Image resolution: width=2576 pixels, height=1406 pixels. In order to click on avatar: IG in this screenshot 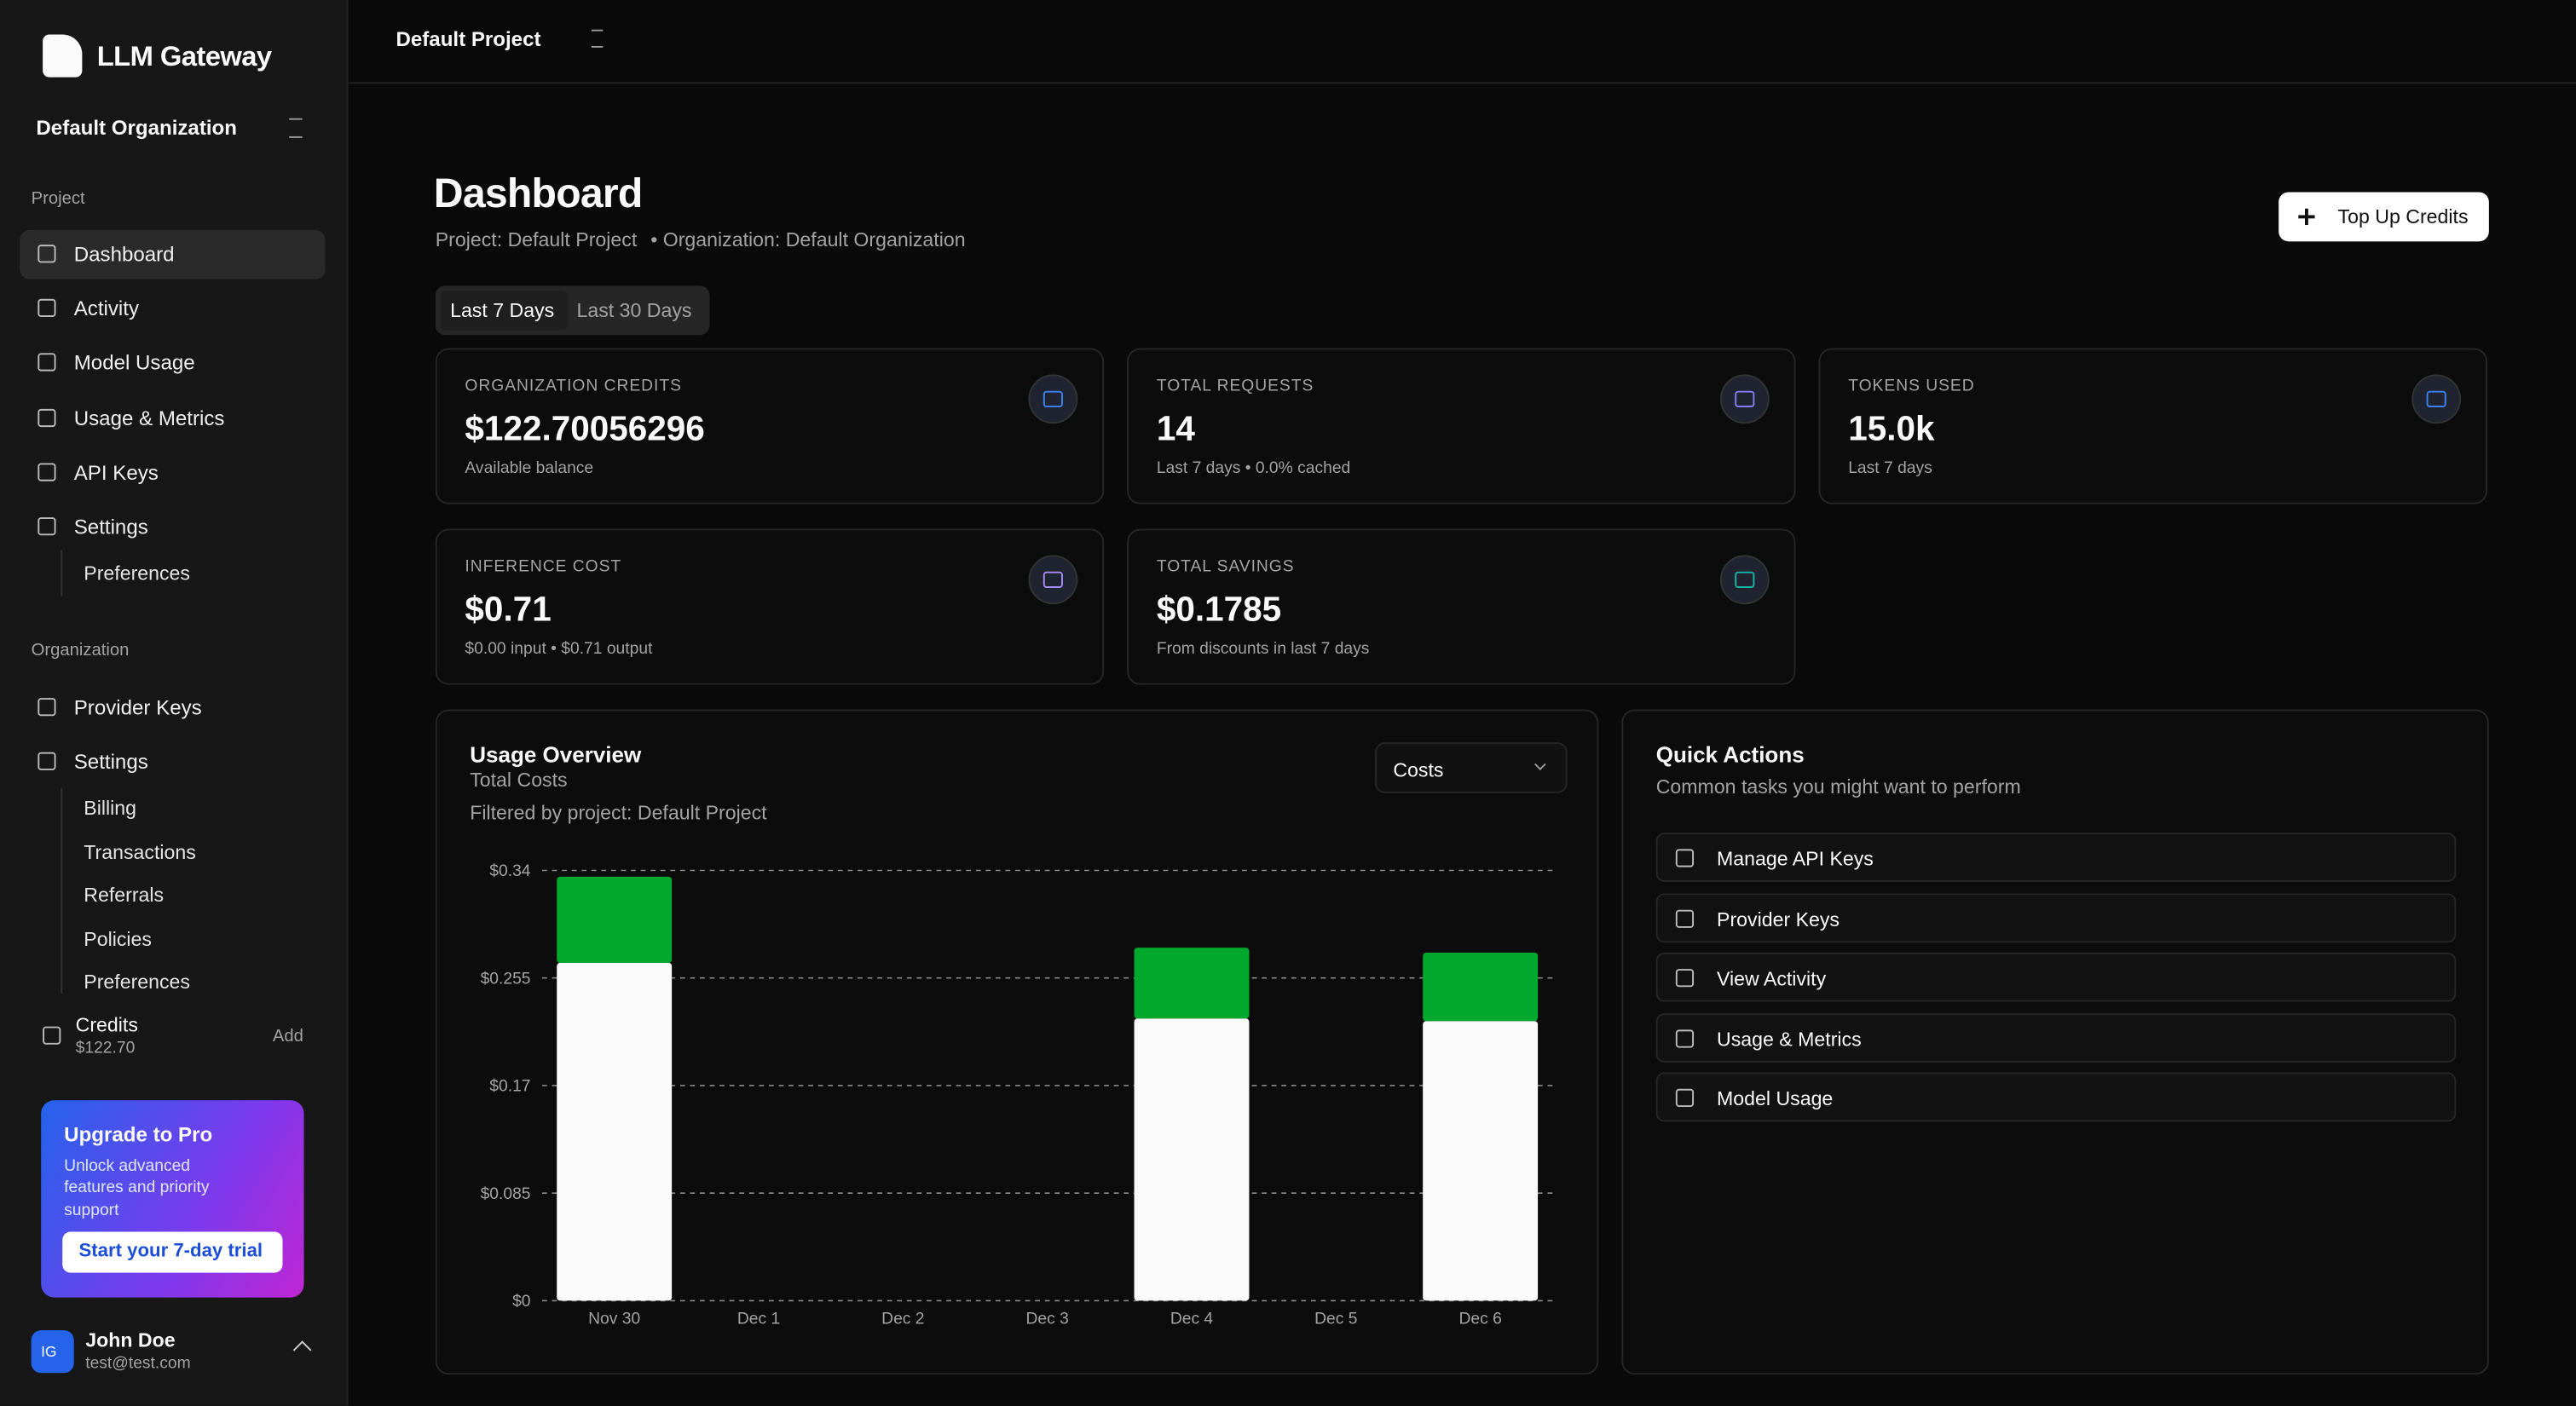, I will do `click(52, 1352)`.